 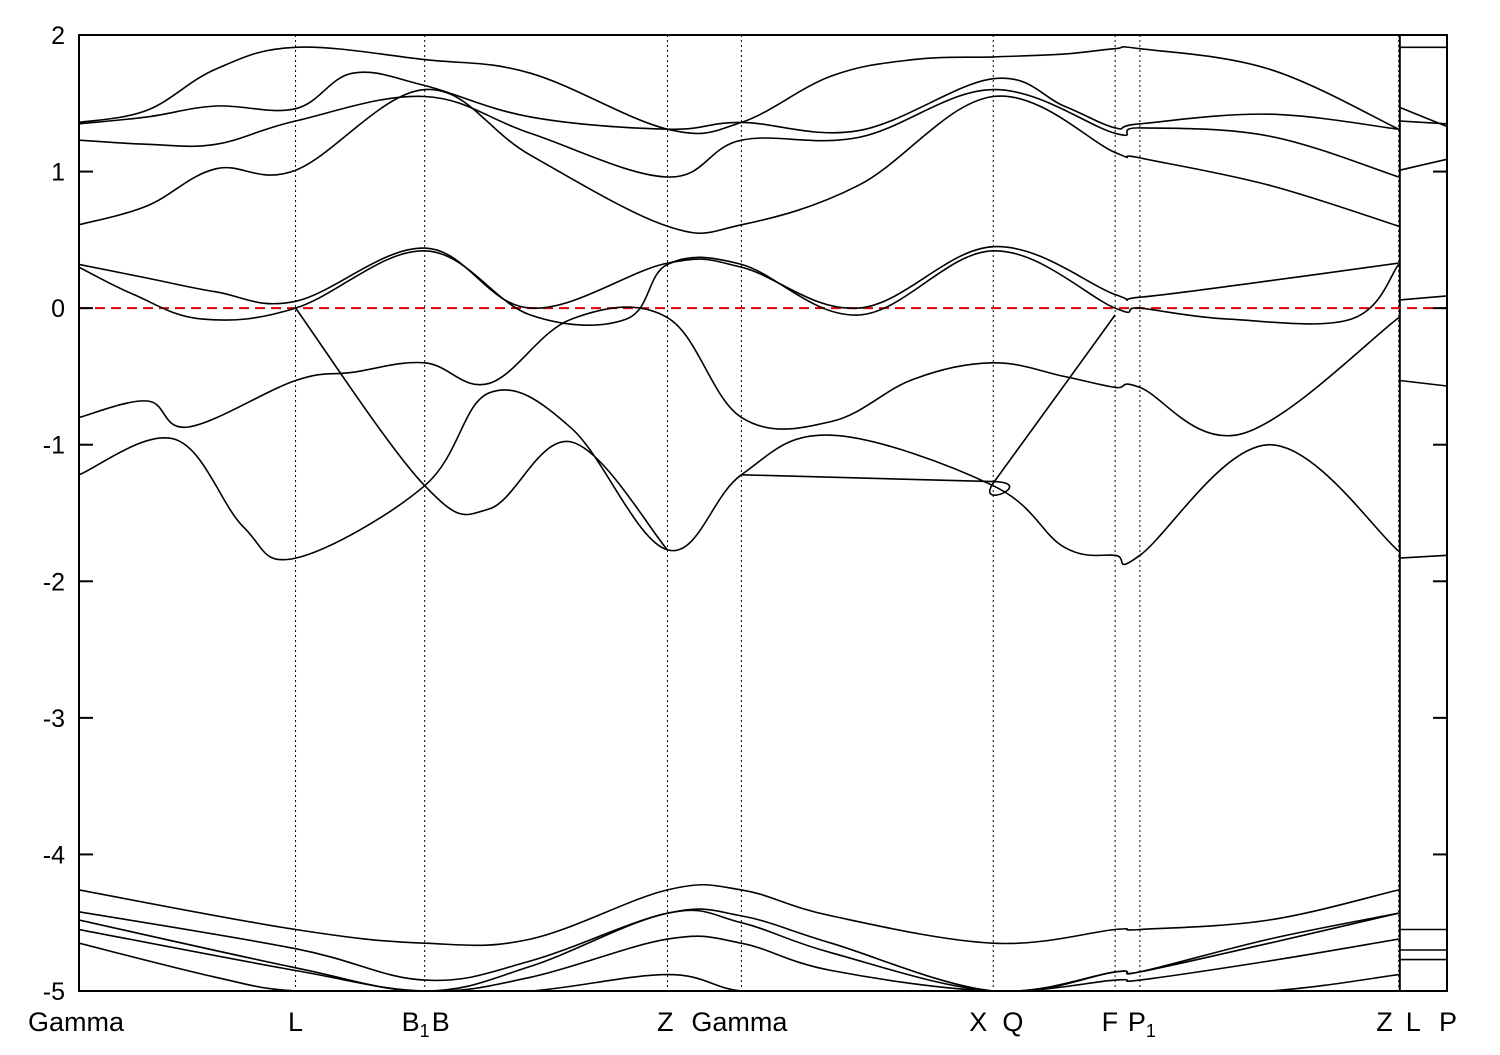 What do you see at coordinates (1151, 1031) in the screenshot?
I see `x-label-sub-9: 1` at bounding box center [1151, 1031].